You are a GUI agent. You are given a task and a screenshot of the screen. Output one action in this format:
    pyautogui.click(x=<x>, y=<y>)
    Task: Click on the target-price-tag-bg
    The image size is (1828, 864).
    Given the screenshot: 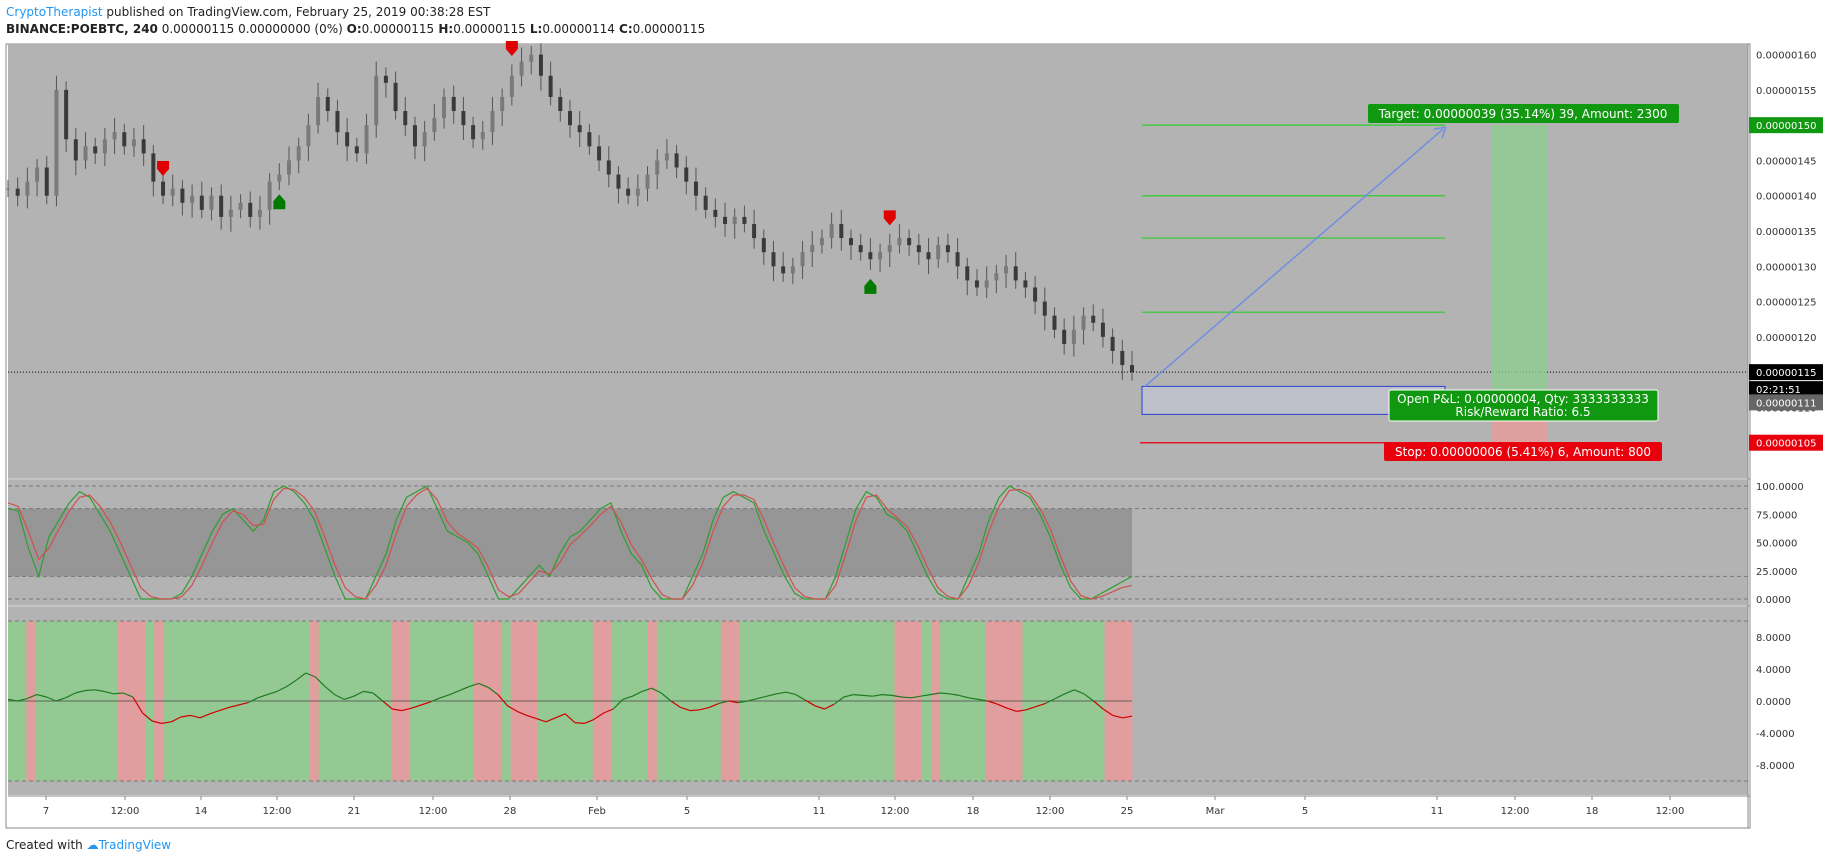 What is the action you would take?
    pyautogui.click(x=1786, y=125)
    